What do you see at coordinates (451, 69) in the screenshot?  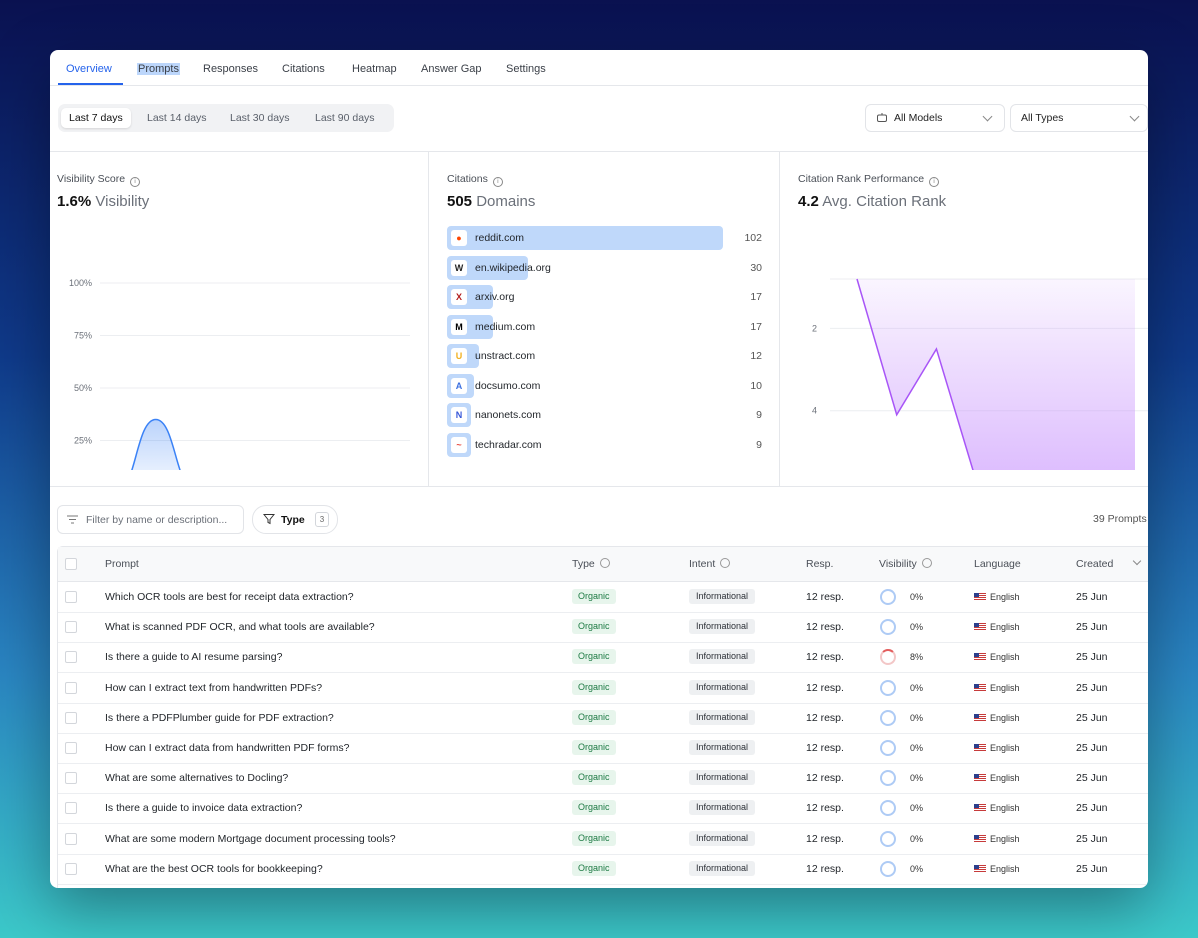 I see `tab-answer-gap: Answer Gap` at bounding box center [451, 69].